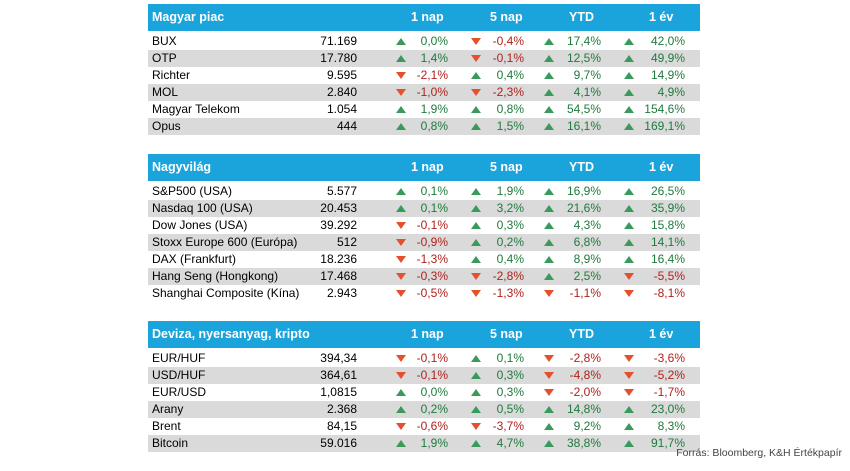  I want to click on change-cell: 8,3%, so click(654, 426).